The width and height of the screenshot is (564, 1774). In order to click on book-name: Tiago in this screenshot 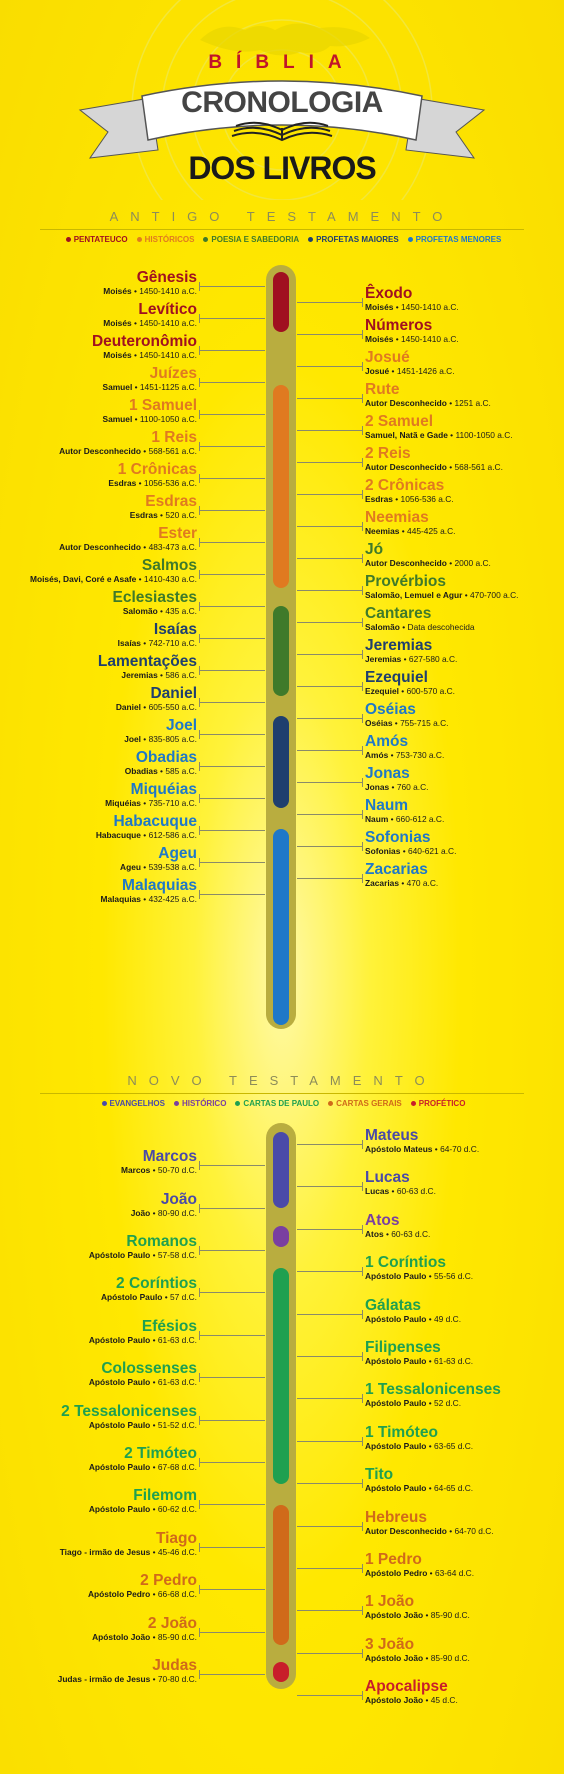, I will do `click(176, 1538)`.